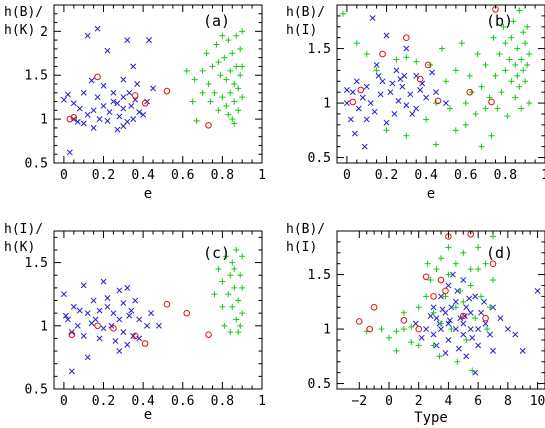 The width and height of the screenshot is (545, 428). I want to click on x-tick-label: 0.4, so click(426, 175).